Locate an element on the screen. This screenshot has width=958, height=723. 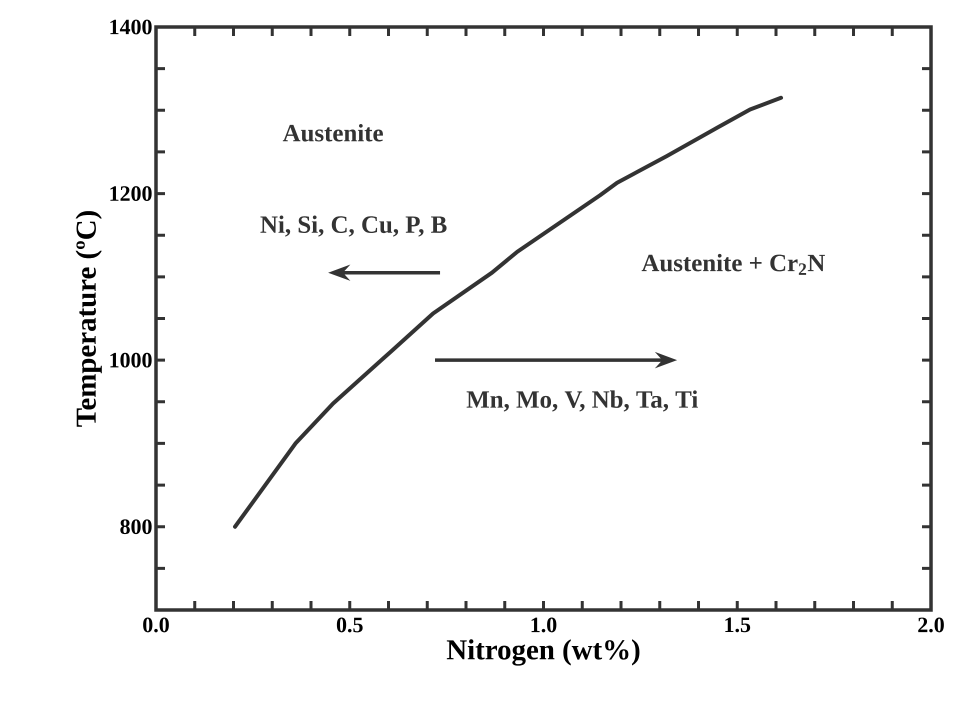
x-tick-label: 0.5 is located at coordinates (349, 625).